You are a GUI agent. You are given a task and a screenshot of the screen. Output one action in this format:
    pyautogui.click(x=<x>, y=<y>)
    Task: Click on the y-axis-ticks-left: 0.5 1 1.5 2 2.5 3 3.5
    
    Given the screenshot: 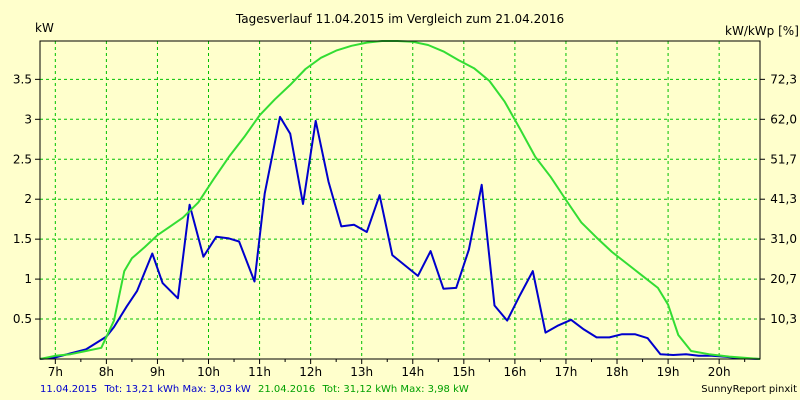 What is the action you would take?
    pyautogui.click(x=26, y=199)
    